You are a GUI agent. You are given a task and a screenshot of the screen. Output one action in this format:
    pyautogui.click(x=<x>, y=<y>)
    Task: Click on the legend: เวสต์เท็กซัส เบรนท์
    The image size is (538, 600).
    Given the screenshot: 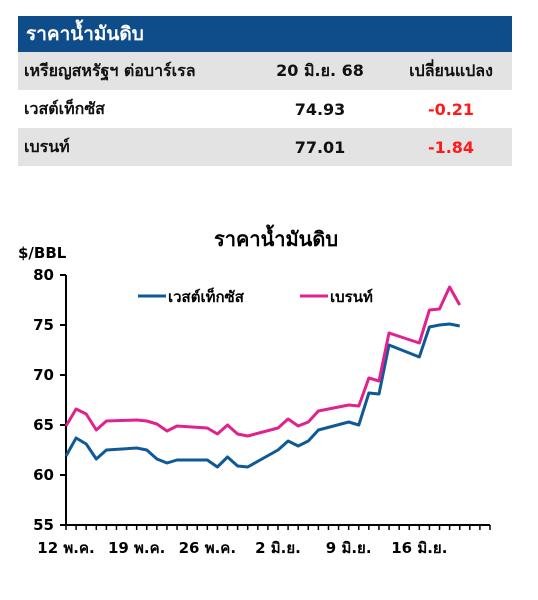 What is the action you would take?
    pyautogui.click(x=255, y=296)
    